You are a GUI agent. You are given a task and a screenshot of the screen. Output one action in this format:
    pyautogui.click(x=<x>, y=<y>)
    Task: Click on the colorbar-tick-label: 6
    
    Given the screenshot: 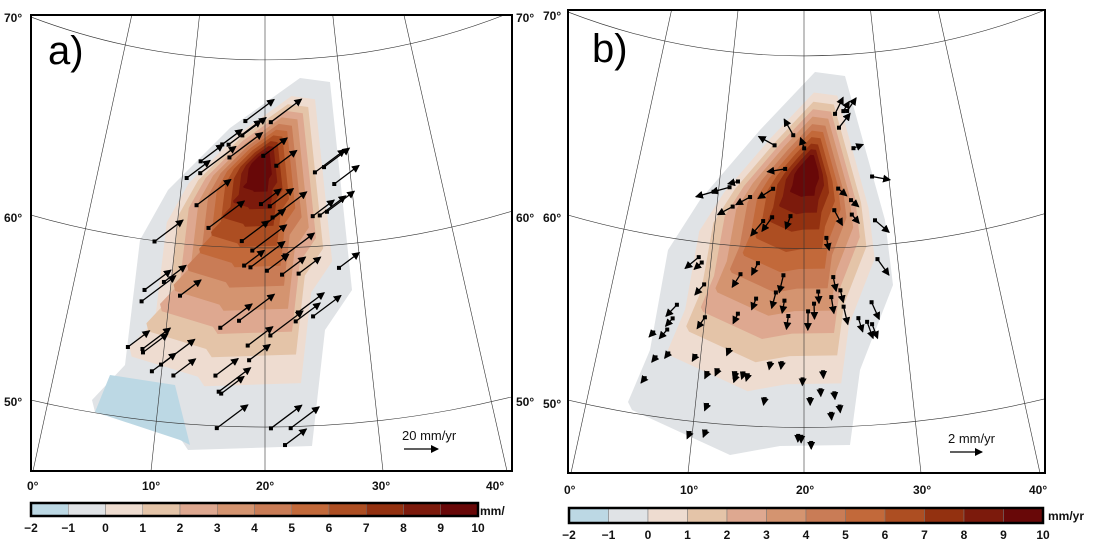 What is the action you would take?
    pyautogui.click(x=329, y=528)
    